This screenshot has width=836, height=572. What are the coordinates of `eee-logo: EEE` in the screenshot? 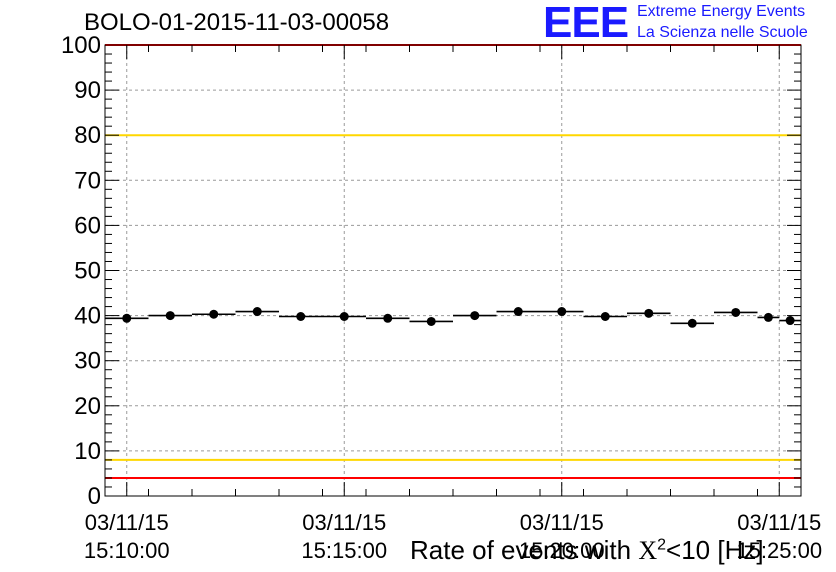 It's located at (586, 23).